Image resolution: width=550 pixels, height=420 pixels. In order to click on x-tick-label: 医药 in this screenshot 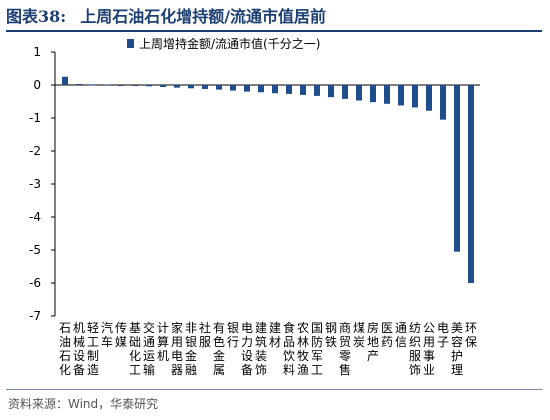, I will do `click(387, 335)`.